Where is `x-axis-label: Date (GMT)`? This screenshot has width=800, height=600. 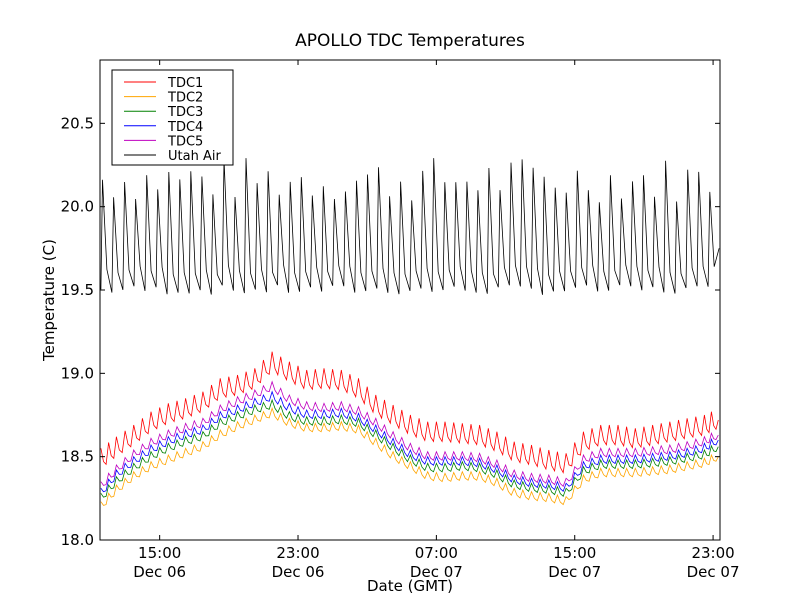 x-axis-label: Date (GMT) is located at coordinates (410, 586).